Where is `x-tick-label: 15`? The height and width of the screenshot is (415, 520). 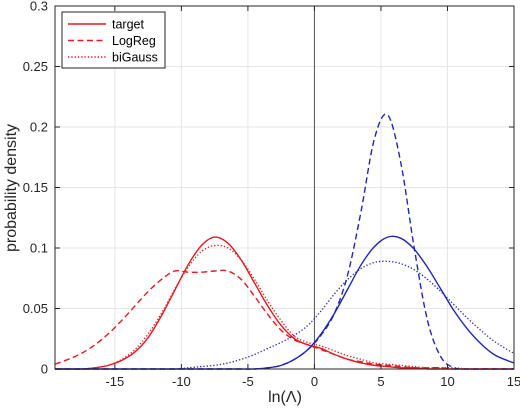
x-tick-label: 15 is located at coordinates (513, 381).